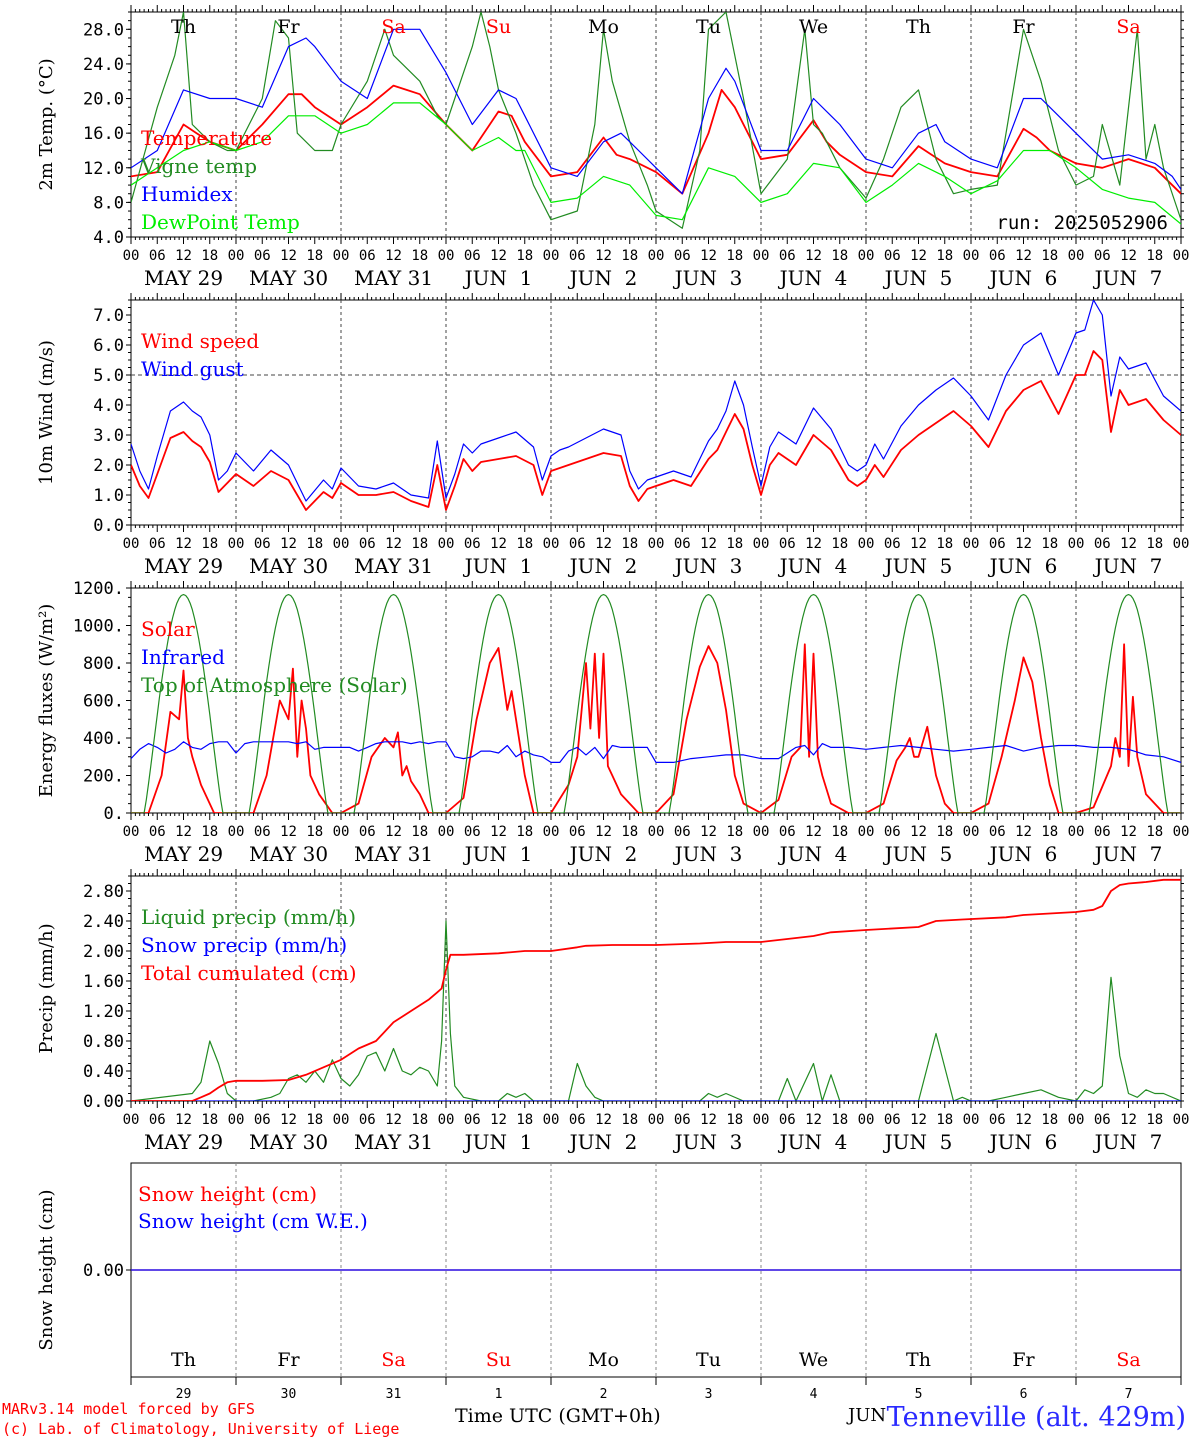  Describe the element at coordinates (103, 892) in the screenshot. I see `y-tick-label: 2.80` at that location.